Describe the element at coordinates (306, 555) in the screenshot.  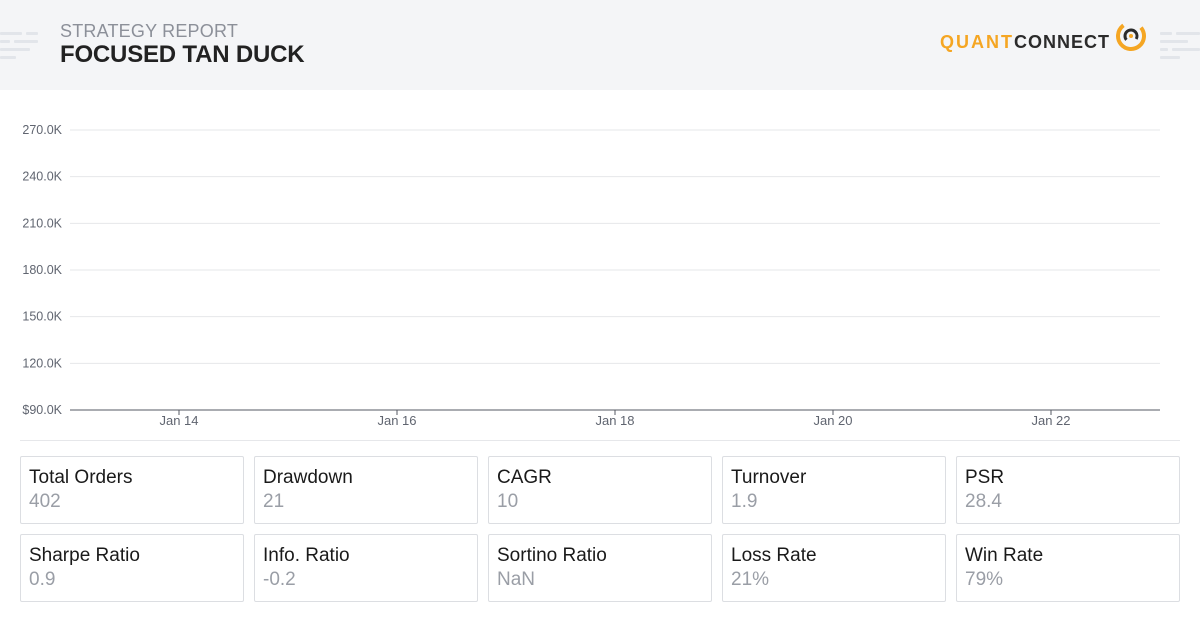
I see `stat-label: Info. Ratio` at that location.